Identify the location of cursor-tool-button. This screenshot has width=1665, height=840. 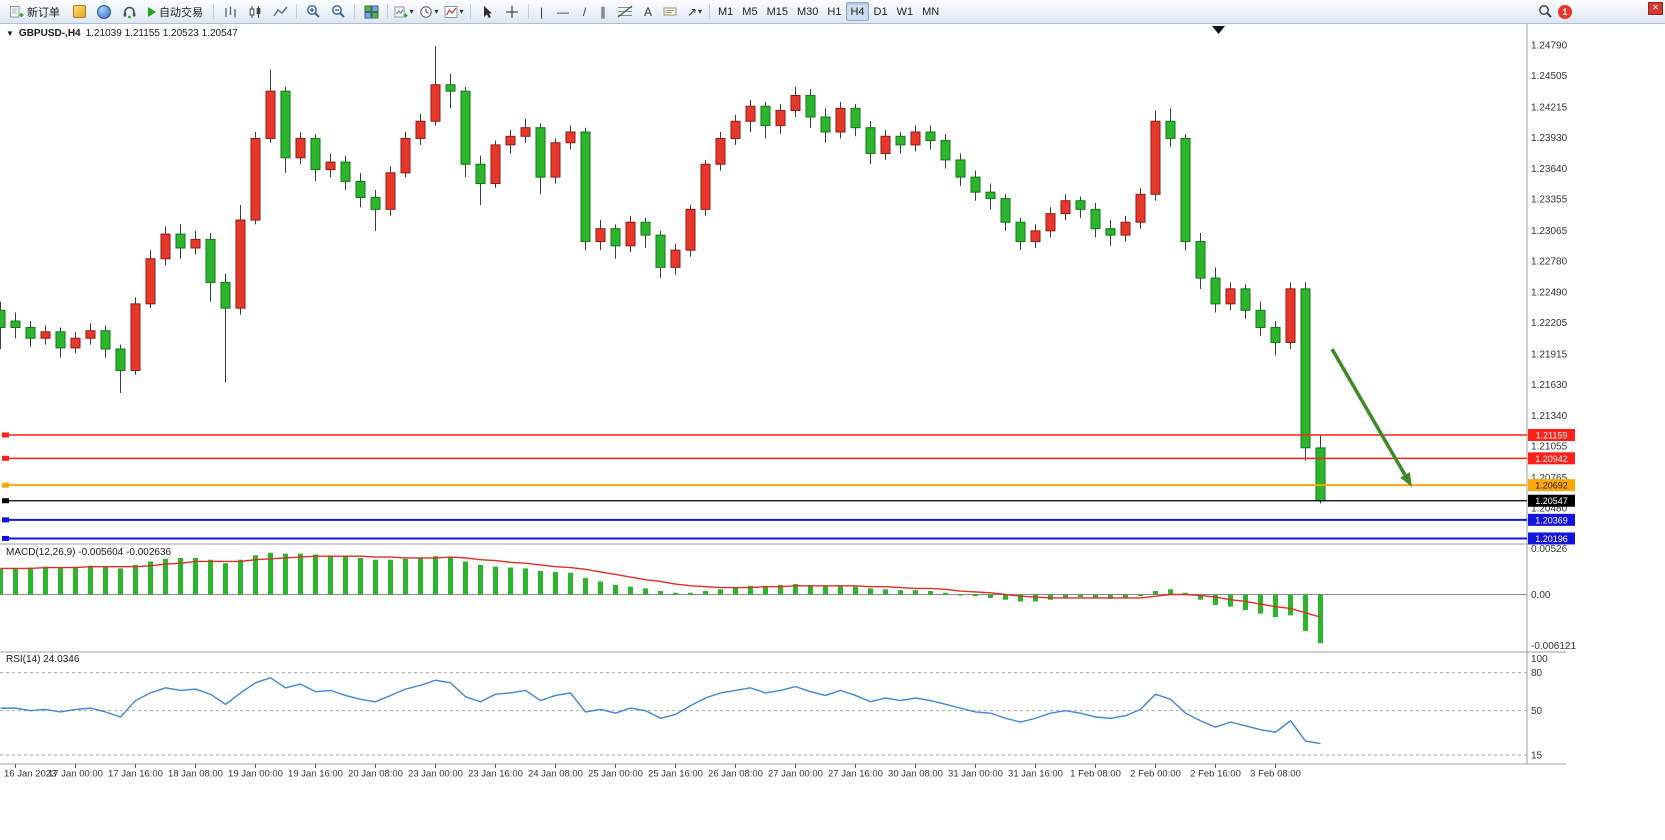
(487, 11).